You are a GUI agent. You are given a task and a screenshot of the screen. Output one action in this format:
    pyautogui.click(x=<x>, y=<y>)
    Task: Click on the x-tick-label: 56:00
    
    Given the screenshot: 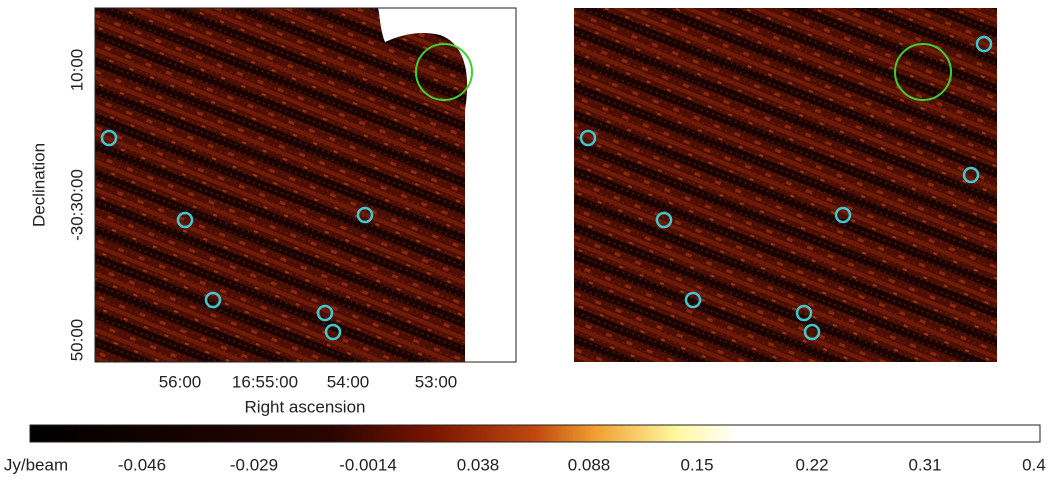 What is the action you would take?
    pyautogui.click(x=180, y=381)
    